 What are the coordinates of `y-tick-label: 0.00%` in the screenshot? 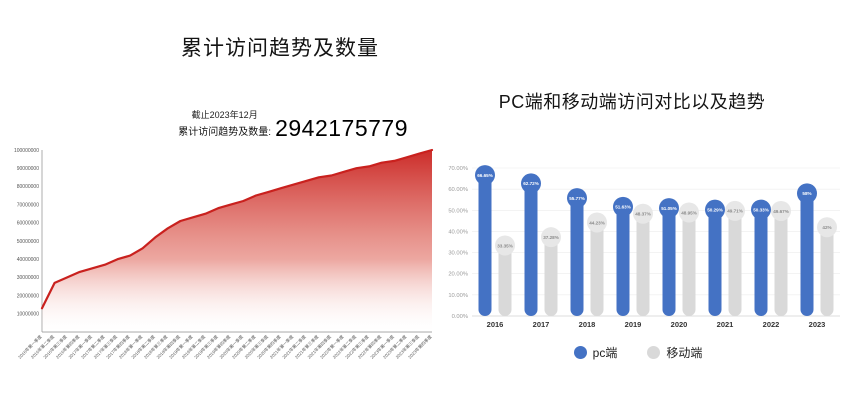 It's located at (460, 317).